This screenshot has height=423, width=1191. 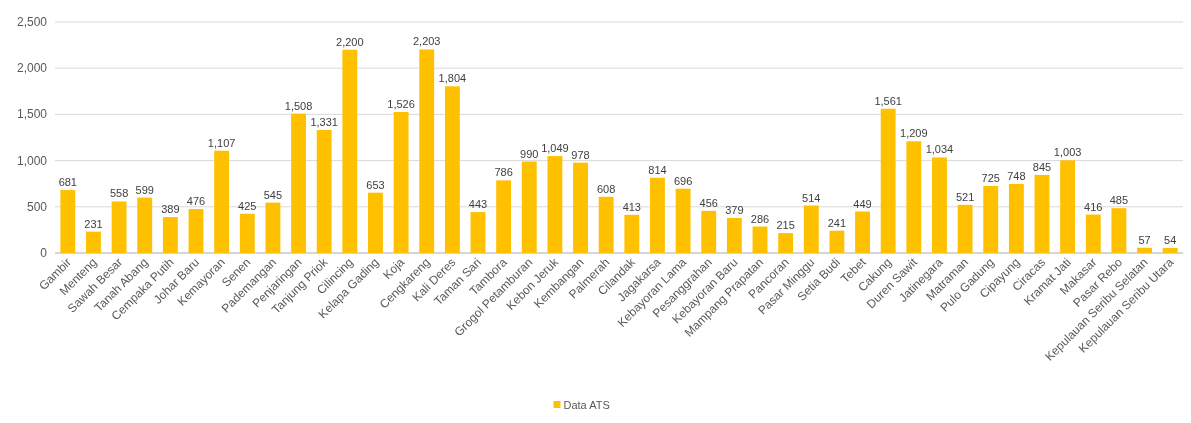 I want to click on text: 1,034, so click(x=939, y=149).